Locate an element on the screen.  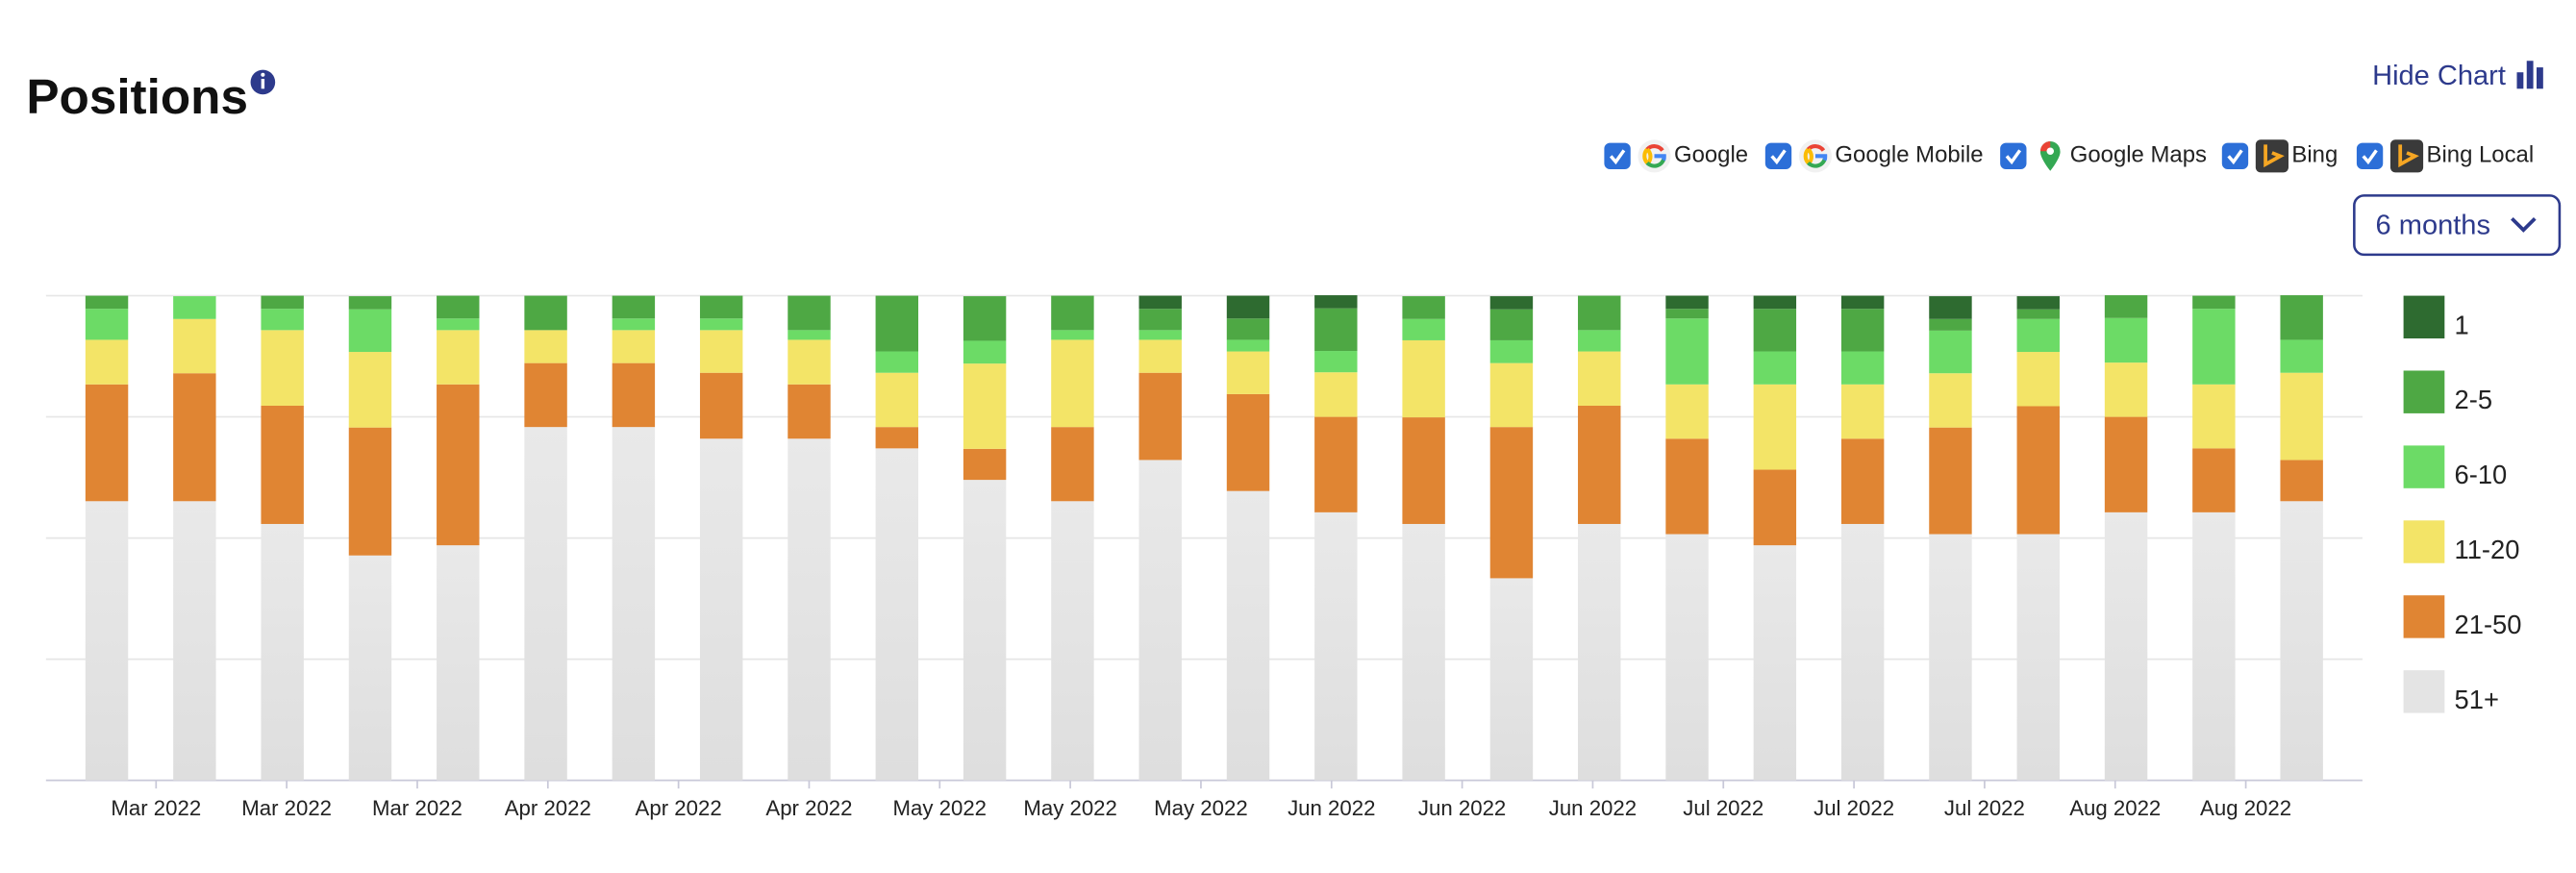
x-tick-label: Jun 2022 is located at coordinates (1331, 808).